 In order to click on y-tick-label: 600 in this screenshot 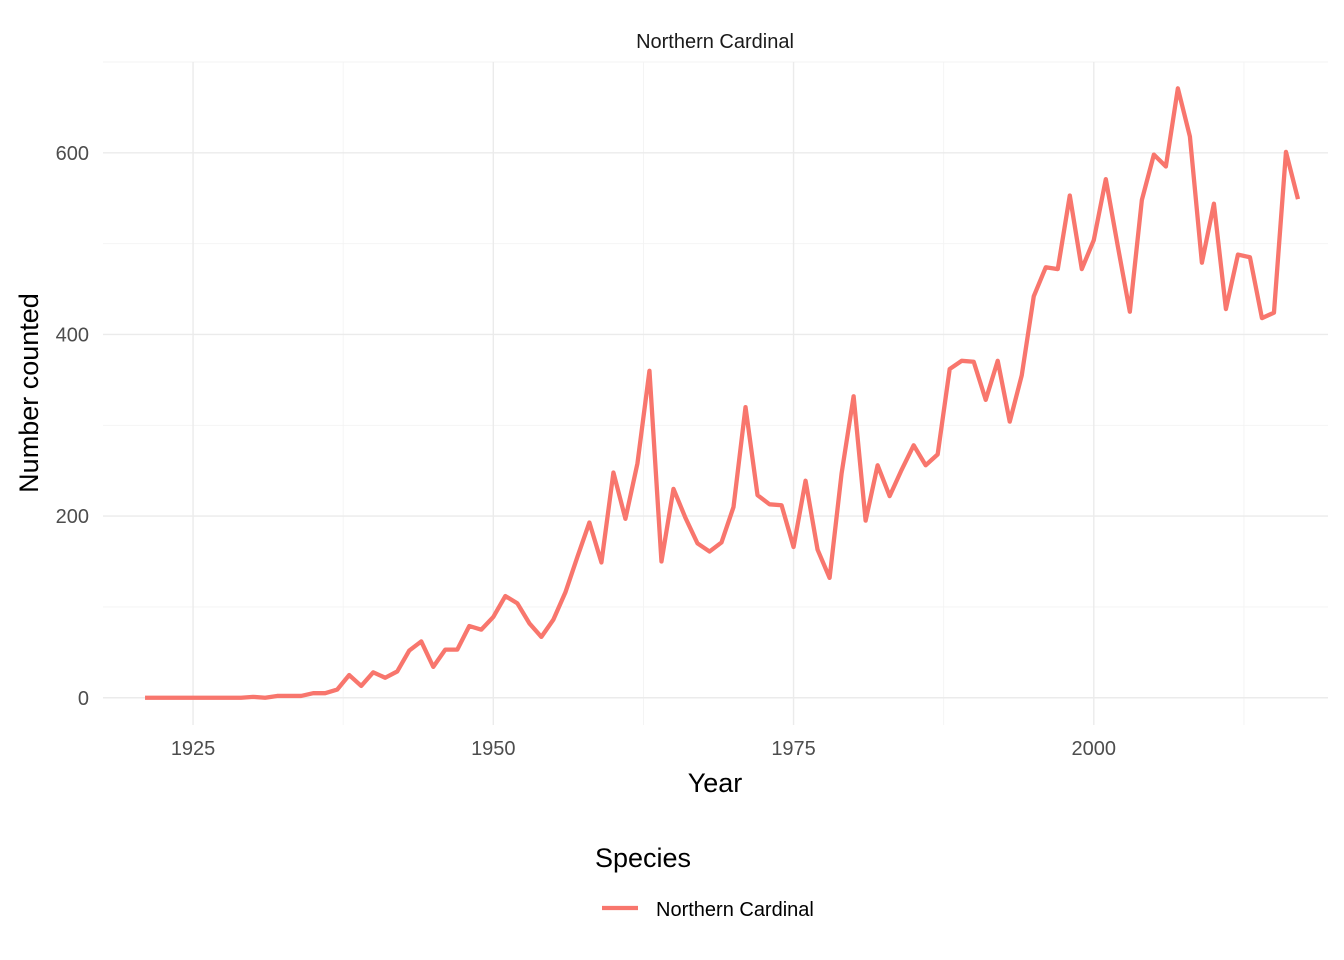, I will do `click(72, 154)`.